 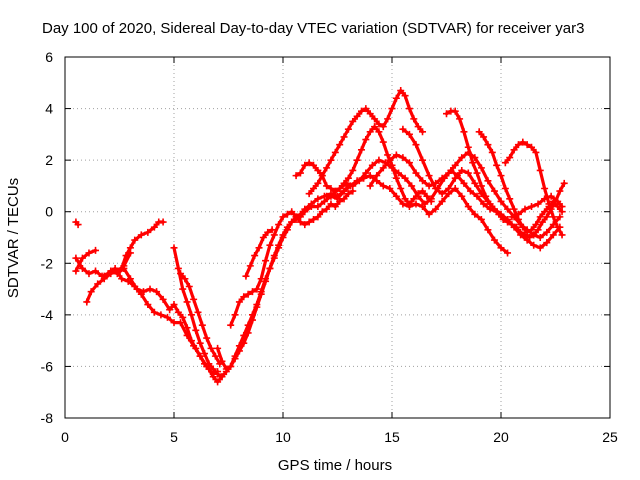 I want to click on x-tick-label: 25, so click(x=610, y=437).